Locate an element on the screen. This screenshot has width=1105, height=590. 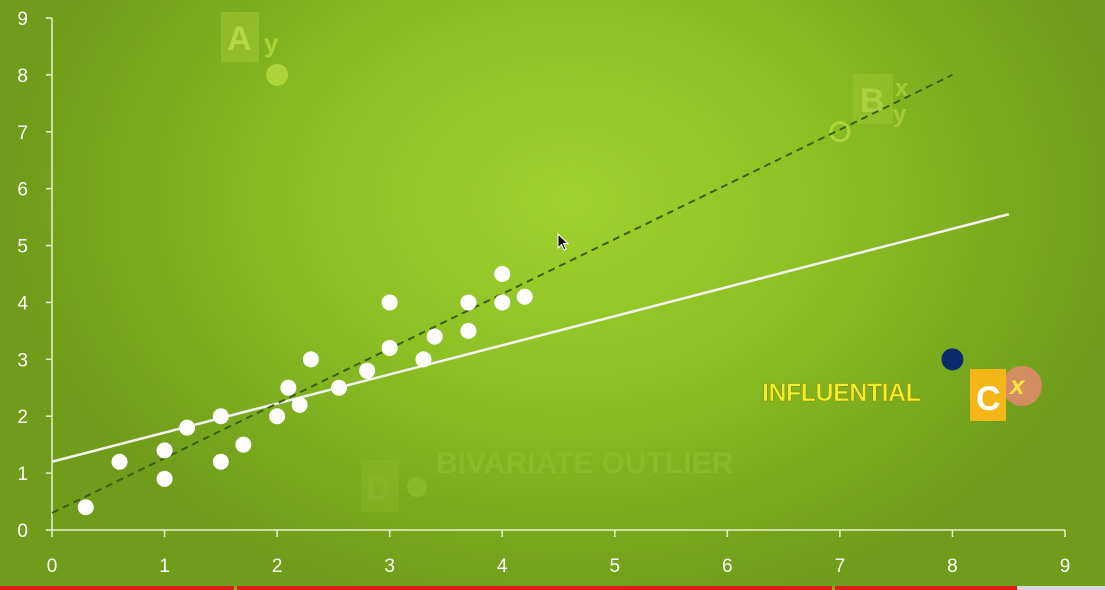
x-tick-label: 0 is located at coordinates (52, 566).